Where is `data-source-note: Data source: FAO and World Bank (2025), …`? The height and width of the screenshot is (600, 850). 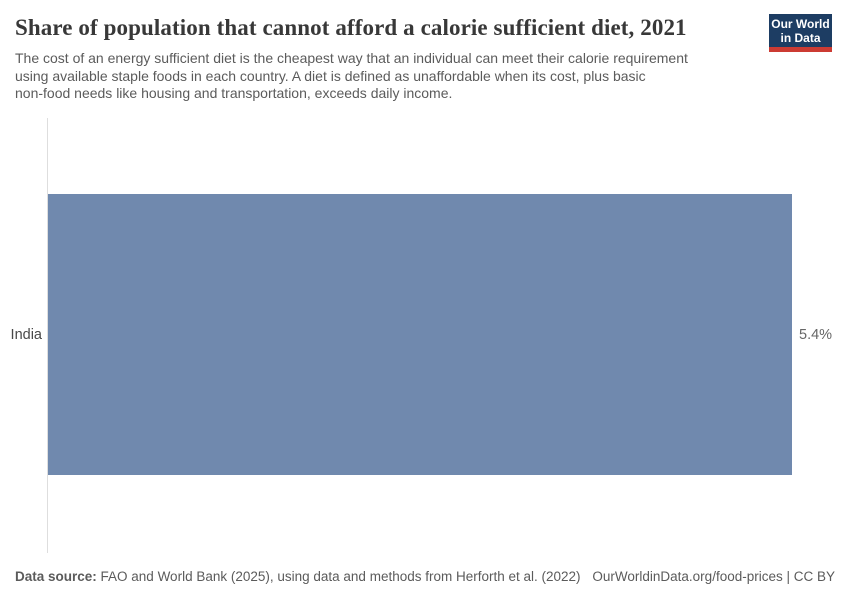
data-source-note: Data source: FAO and World Bank (2025), … is located at coordinates (298, 576).